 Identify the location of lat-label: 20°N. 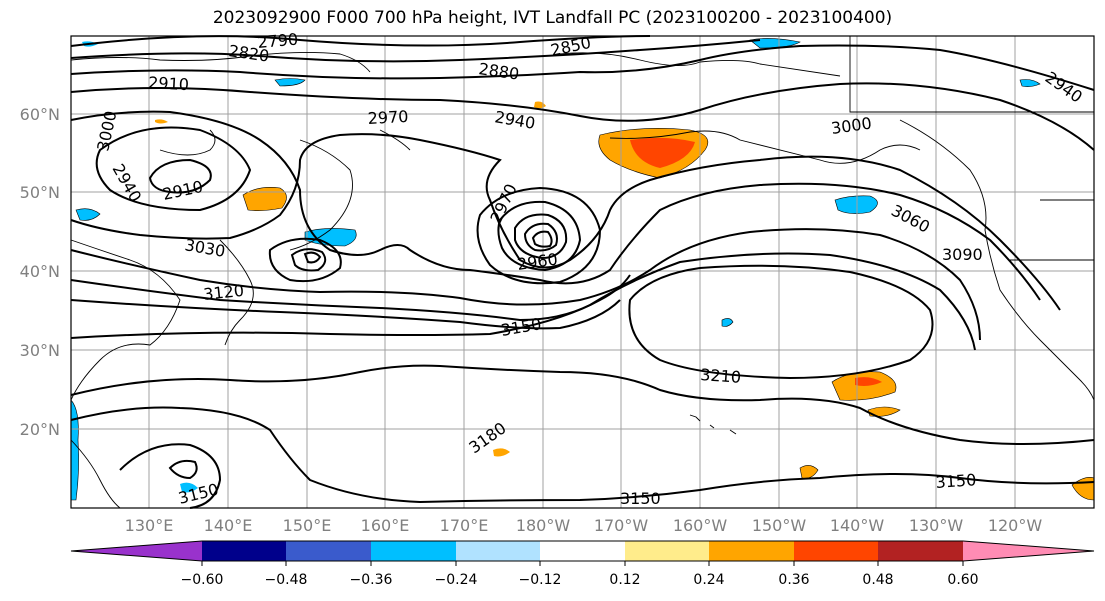
(40, 429).